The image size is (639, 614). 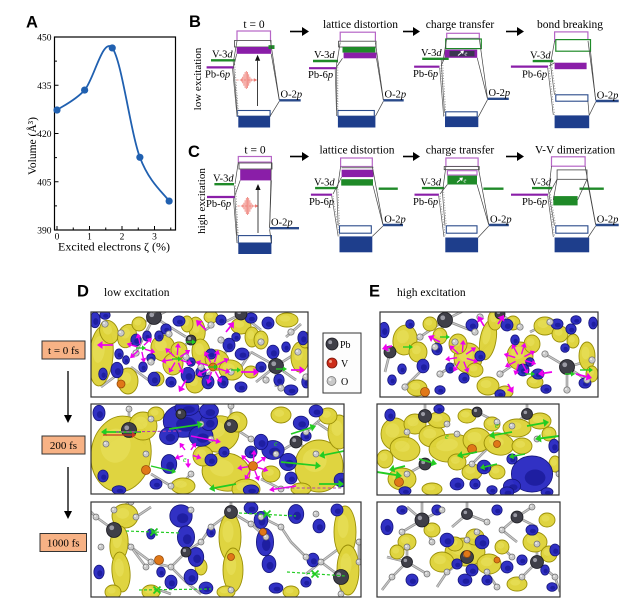 I want to click on svg-text: D, so click(x=83, y=292).